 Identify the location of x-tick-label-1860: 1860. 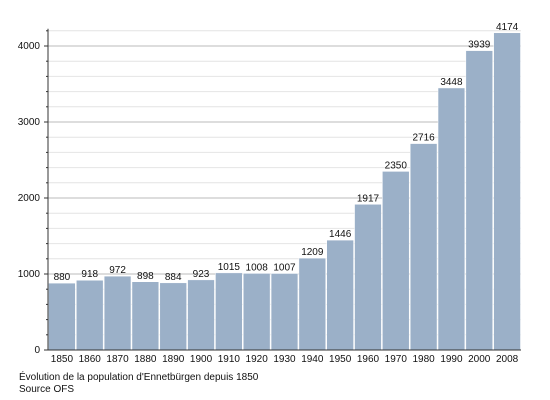
(90, 359).